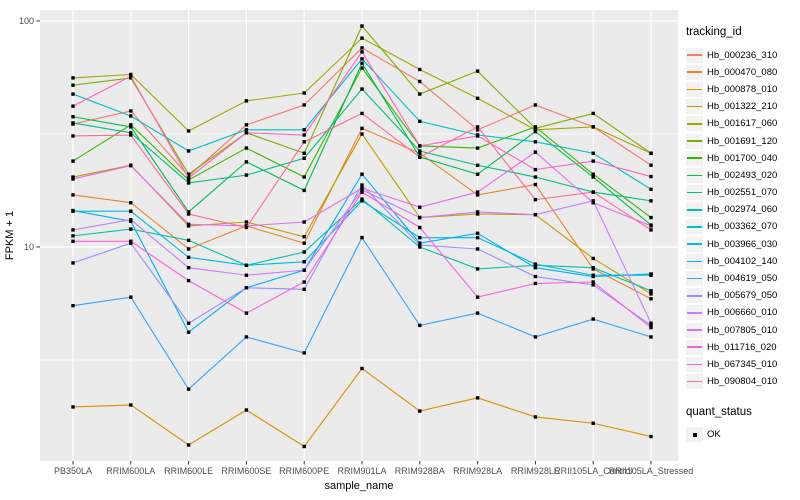 This screenshot has width=800, height=500. What do you see at coordinates (742, 296) in the screenshot?
I see `legend-entry-Hb_005679_050: Hb_005679_050` at bounding box center [742, 296].